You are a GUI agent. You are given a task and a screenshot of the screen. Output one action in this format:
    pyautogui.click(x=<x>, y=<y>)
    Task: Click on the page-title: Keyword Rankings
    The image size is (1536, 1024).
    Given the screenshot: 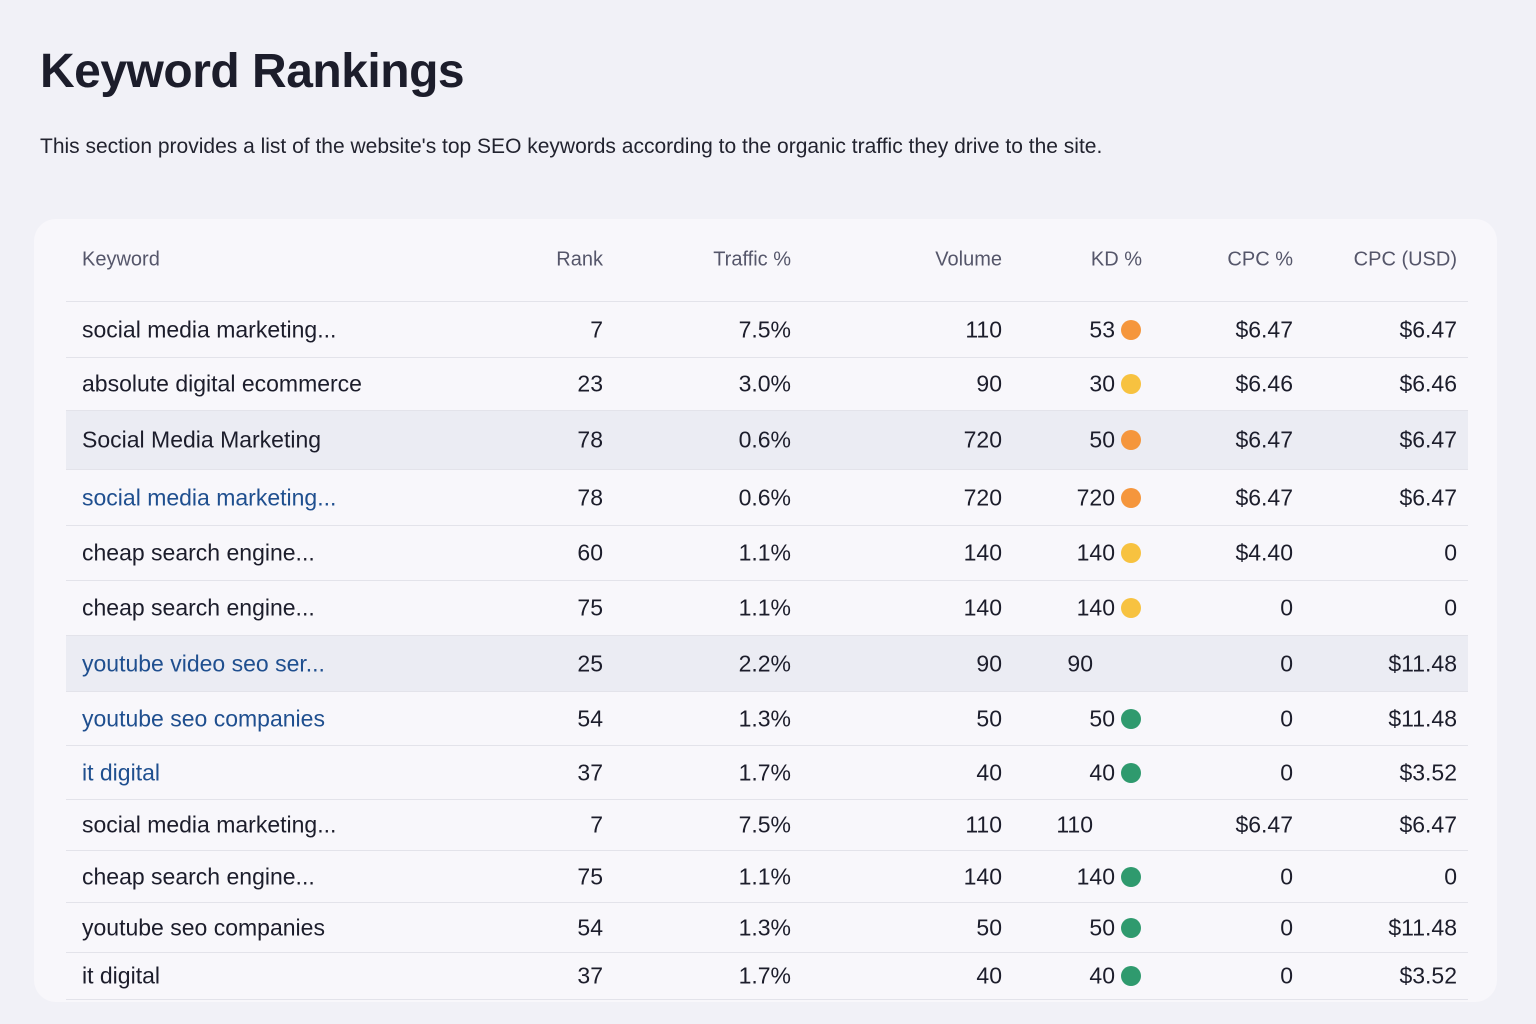 What is the action you would take?
    pyautogui.click(x=252, y=71)
    